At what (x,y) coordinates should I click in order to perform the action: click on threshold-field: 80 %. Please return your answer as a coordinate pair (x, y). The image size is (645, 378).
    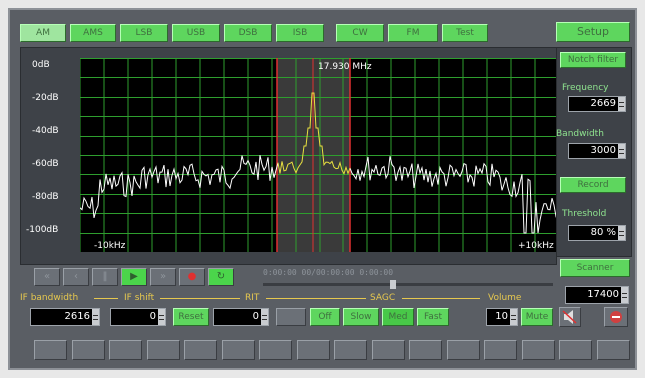
    Looking at the image, I should click on (597, 233).